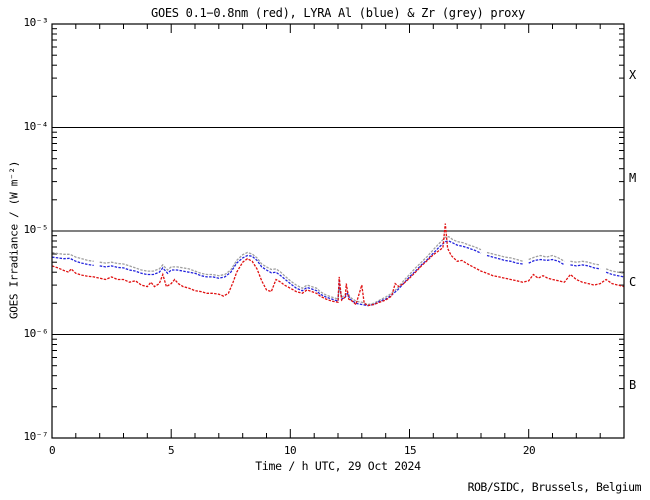 Image resolution: width=650 pixels, height=500 pixels. Describe the element at coordinates (338, 466) in the screenshot. I see `x-axis-label: Time / h UTC, 29 Oct 2024` at that location.